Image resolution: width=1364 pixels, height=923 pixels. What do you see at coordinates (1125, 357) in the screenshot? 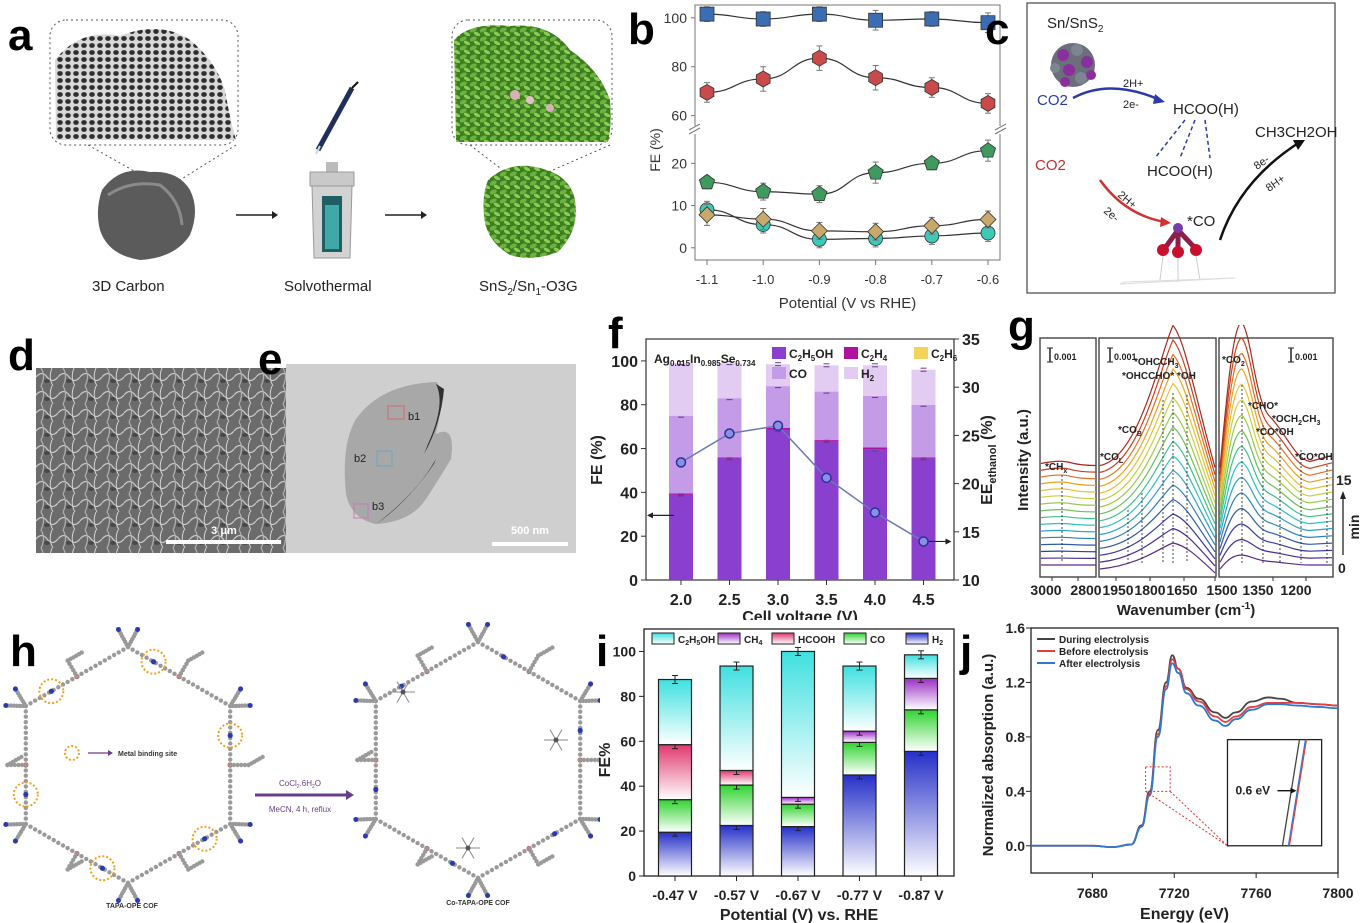
I see `scale-bar-label: 0.001` at bounding box center [1125, 357].